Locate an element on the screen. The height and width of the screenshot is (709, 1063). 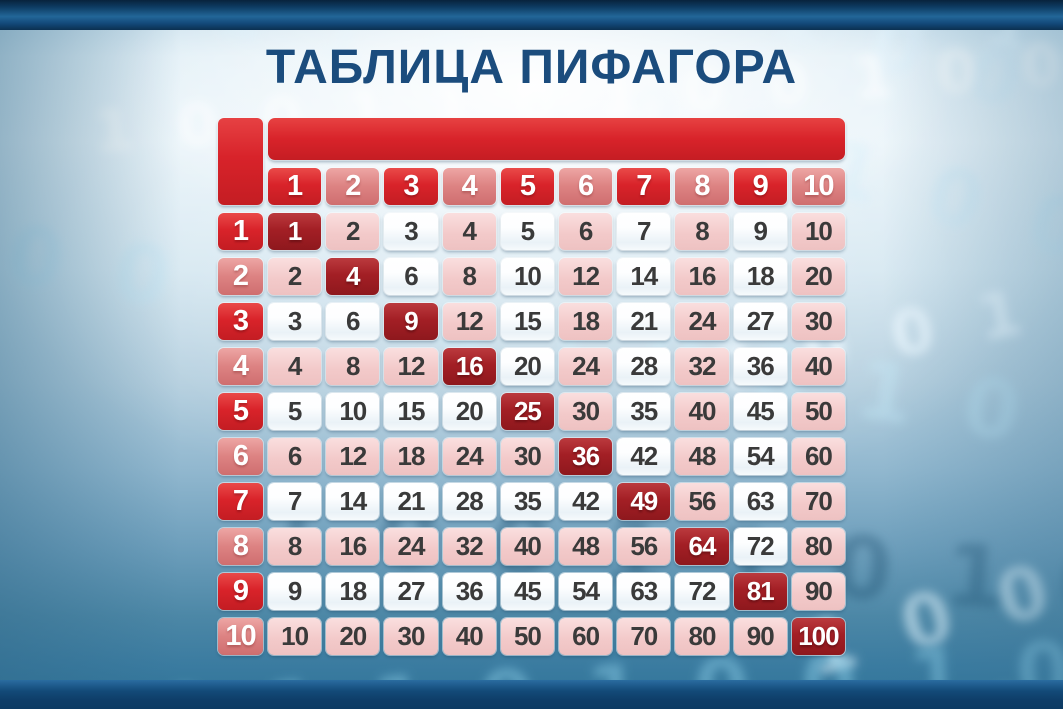
product-cell: 81 is located at coordinates (760, 591).